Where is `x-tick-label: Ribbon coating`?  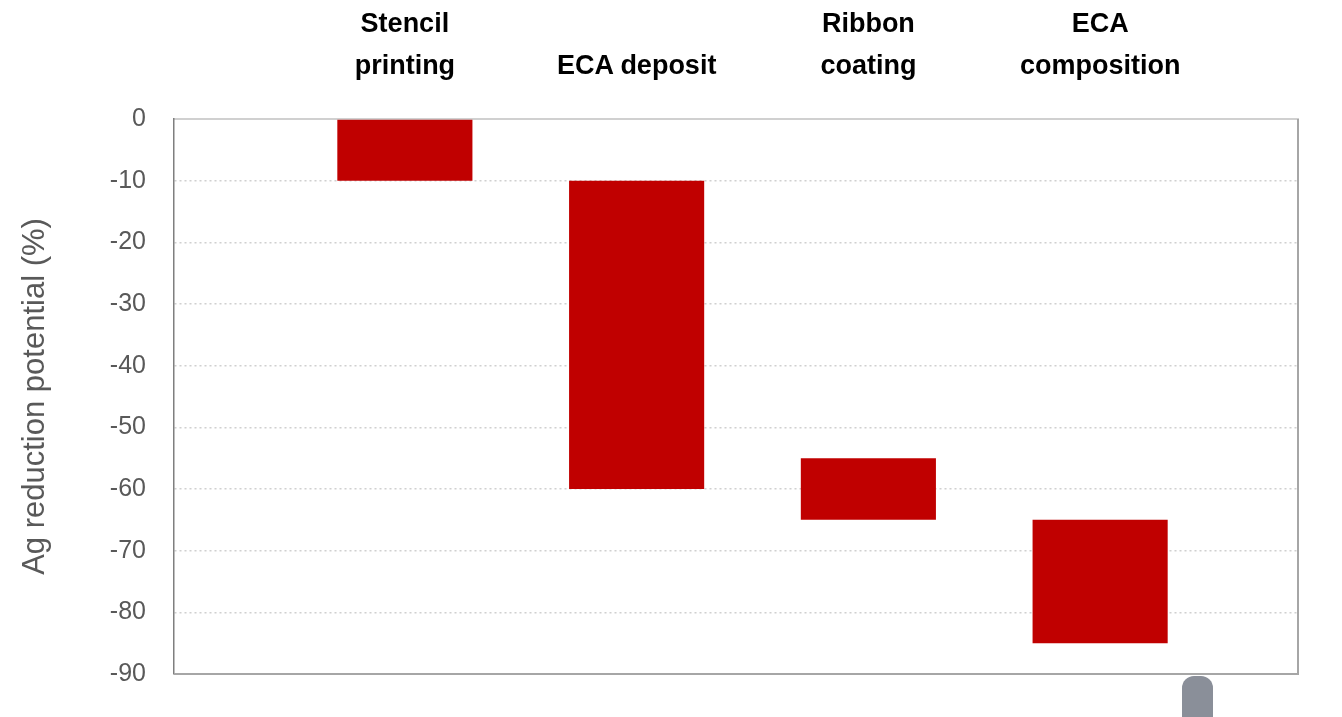
x-tick-label: Ribbon coating is located at coordinates (868, 43).